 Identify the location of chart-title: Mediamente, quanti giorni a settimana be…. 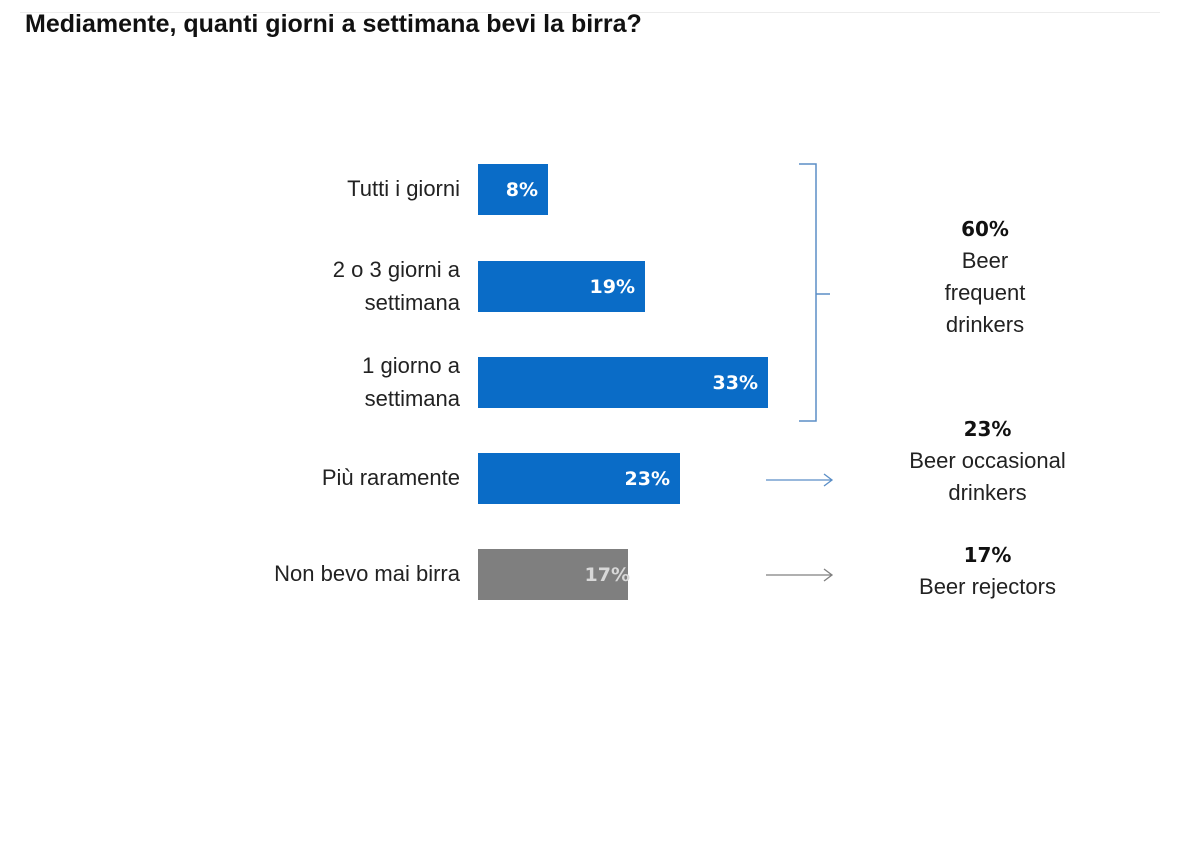
(333, 24).